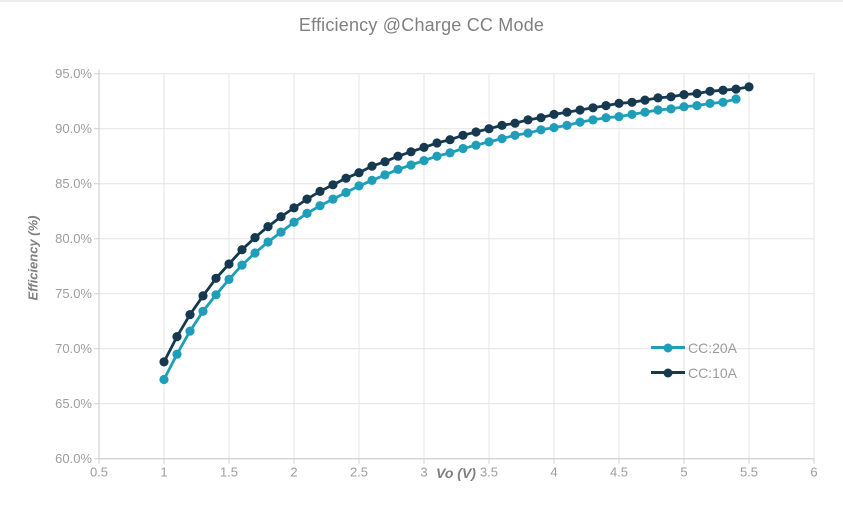 The image size is (843, 505). Describe the element at coordinates (163, 472) in the screenshot. I see `x-tick-label: 1` at that location.